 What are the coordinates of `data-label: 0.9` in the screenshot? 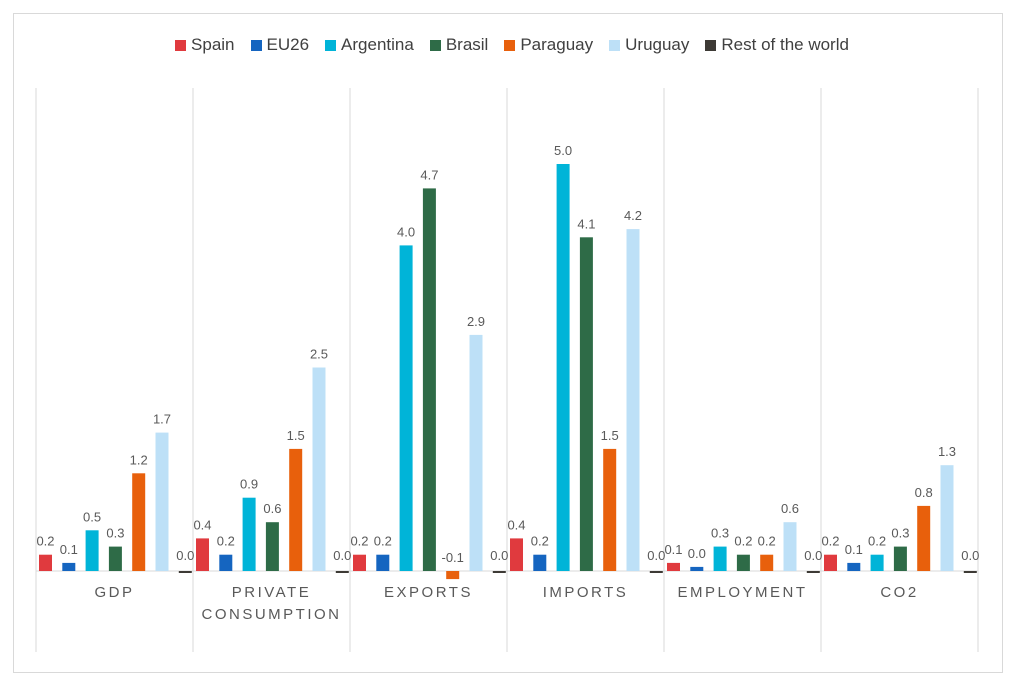 It's located at (249, 484).